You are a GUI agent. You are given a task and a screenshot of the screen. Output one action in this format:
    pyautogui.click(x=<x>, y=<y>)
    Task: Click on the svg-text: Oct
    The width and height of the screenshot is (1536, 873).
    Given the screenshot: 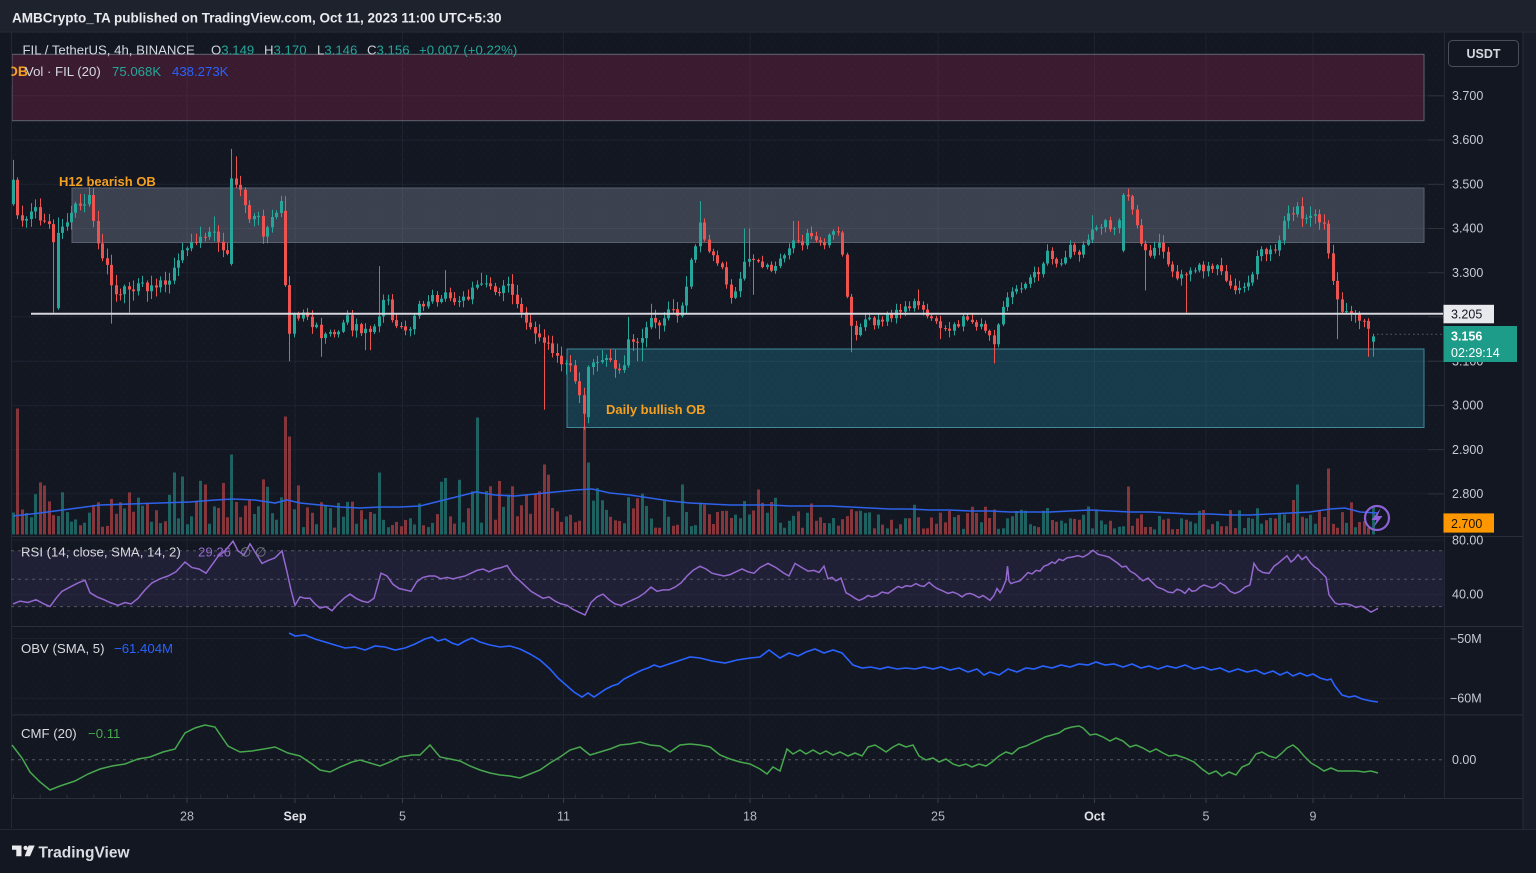 What is the action you would take?
    pyautogui.click(x=1095, y=817)
    